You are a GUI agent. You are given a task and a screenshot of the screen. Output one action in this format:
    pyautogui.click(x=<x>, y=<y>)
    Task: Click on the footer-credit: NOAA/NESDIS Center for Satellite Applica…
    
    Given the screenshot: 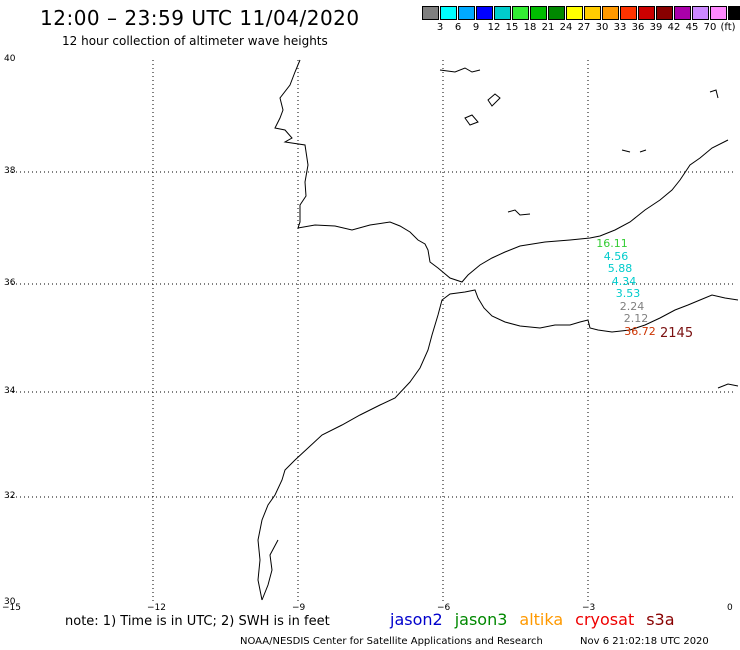 What is the action you would take?
    pyautogui.click(x=391, y=641)
    